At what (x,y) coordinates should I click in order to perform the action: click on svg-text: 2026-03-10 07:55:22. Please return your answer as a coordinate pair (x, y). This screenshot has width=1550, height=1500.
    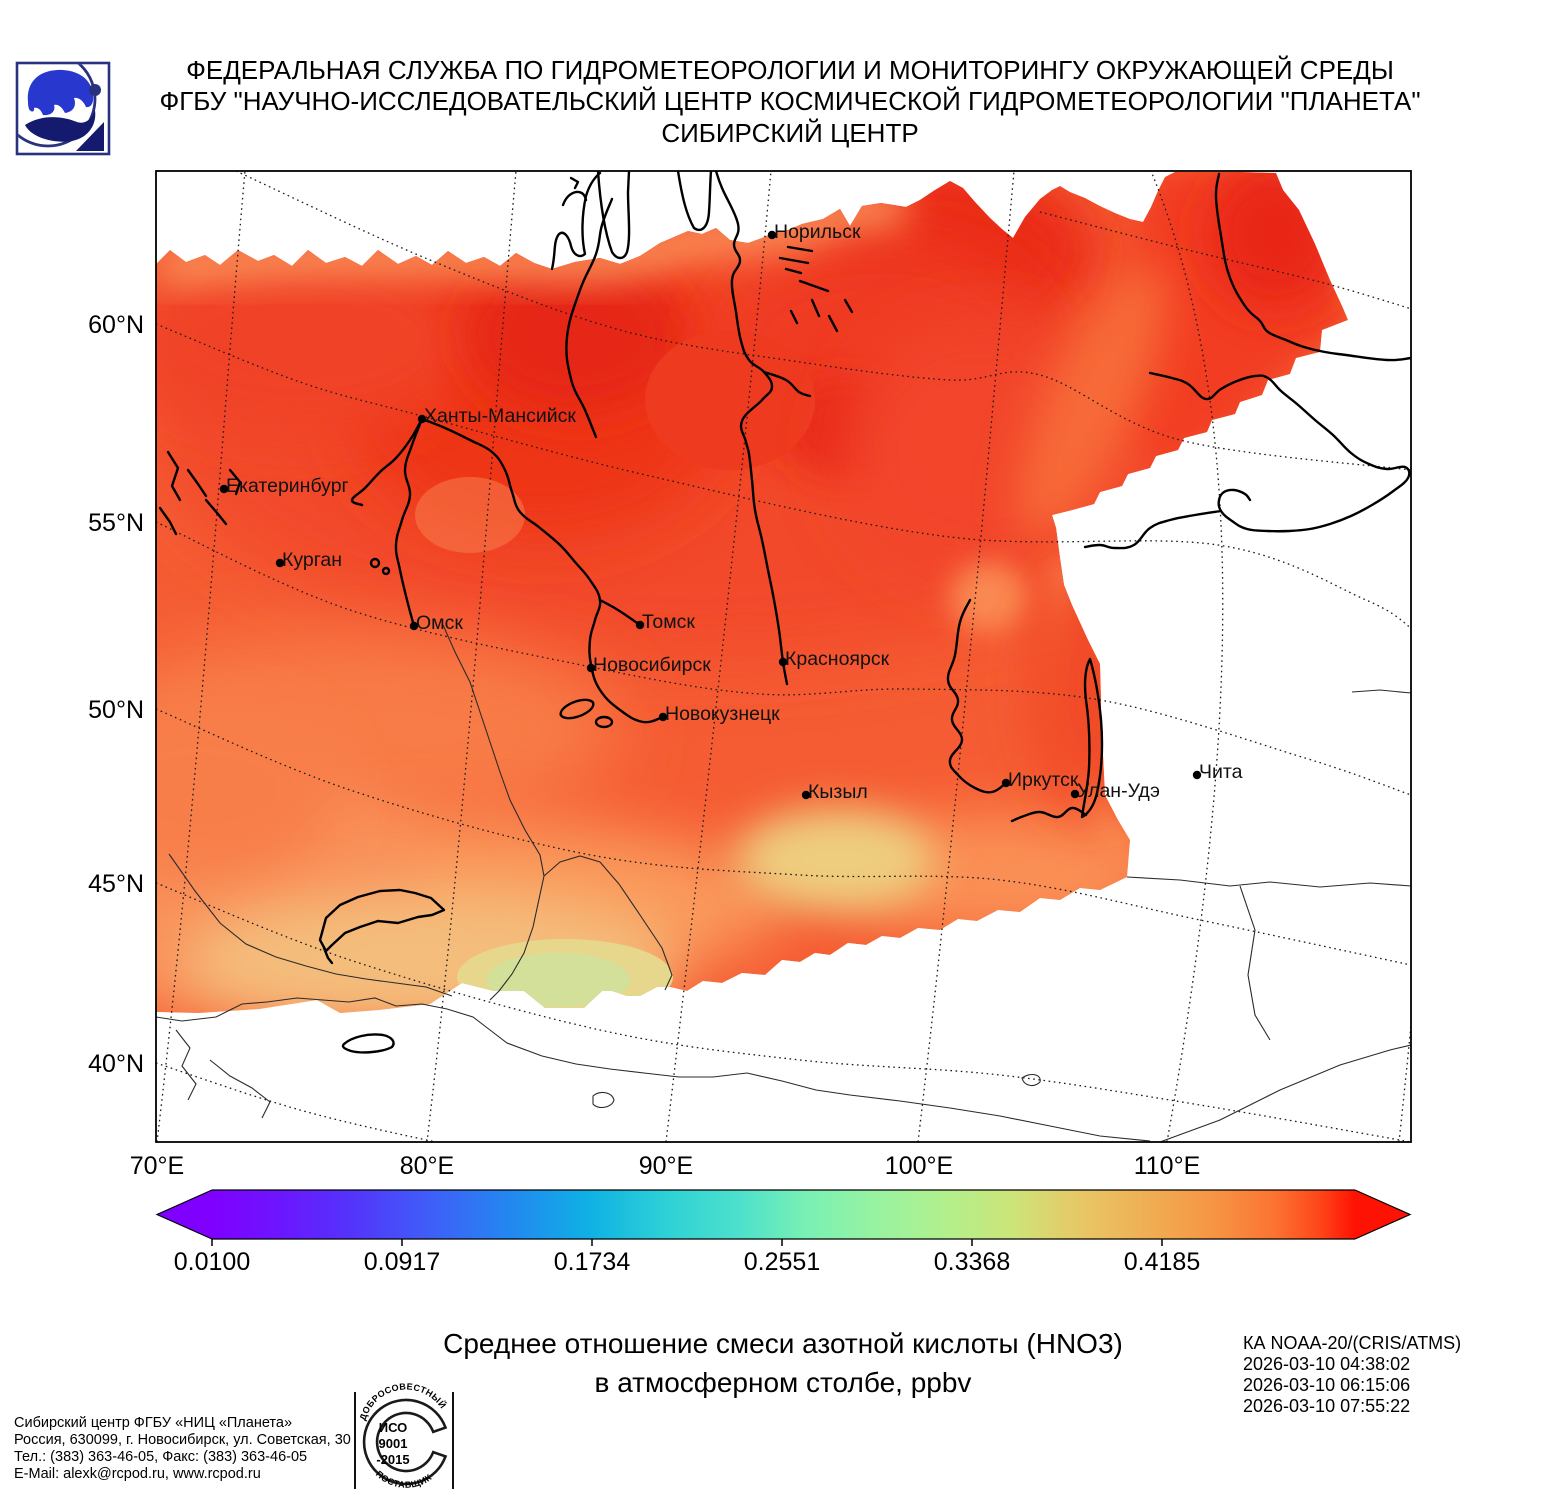
    Looking at the image, I should click on (1326, 1406).